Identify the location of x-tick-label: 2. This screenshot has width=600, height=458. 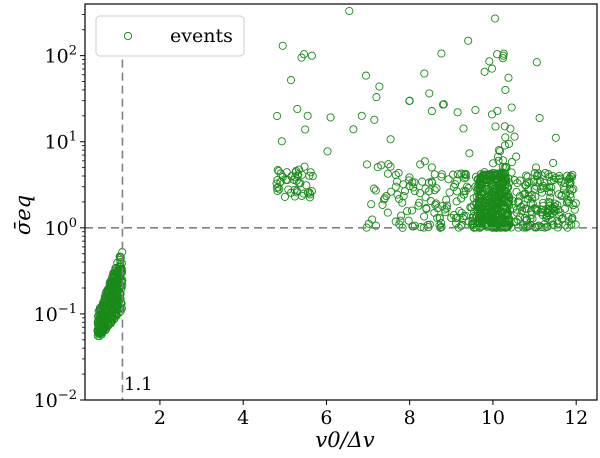
(160, 418).